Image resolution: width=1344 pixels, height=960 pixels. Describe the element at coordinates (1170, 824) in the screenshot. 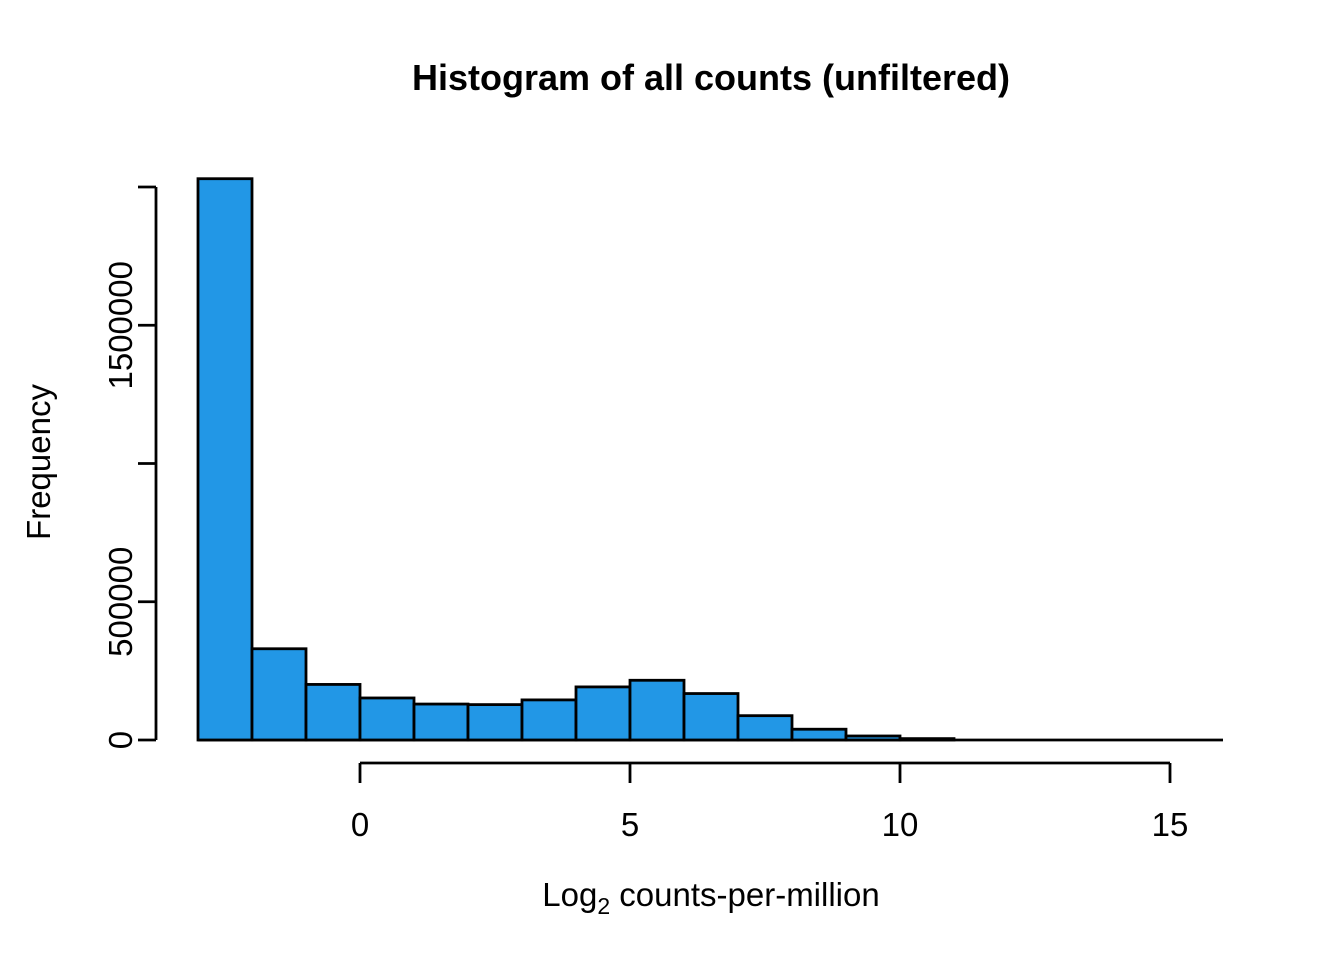

I see `x-tick-label: 15` at that location.